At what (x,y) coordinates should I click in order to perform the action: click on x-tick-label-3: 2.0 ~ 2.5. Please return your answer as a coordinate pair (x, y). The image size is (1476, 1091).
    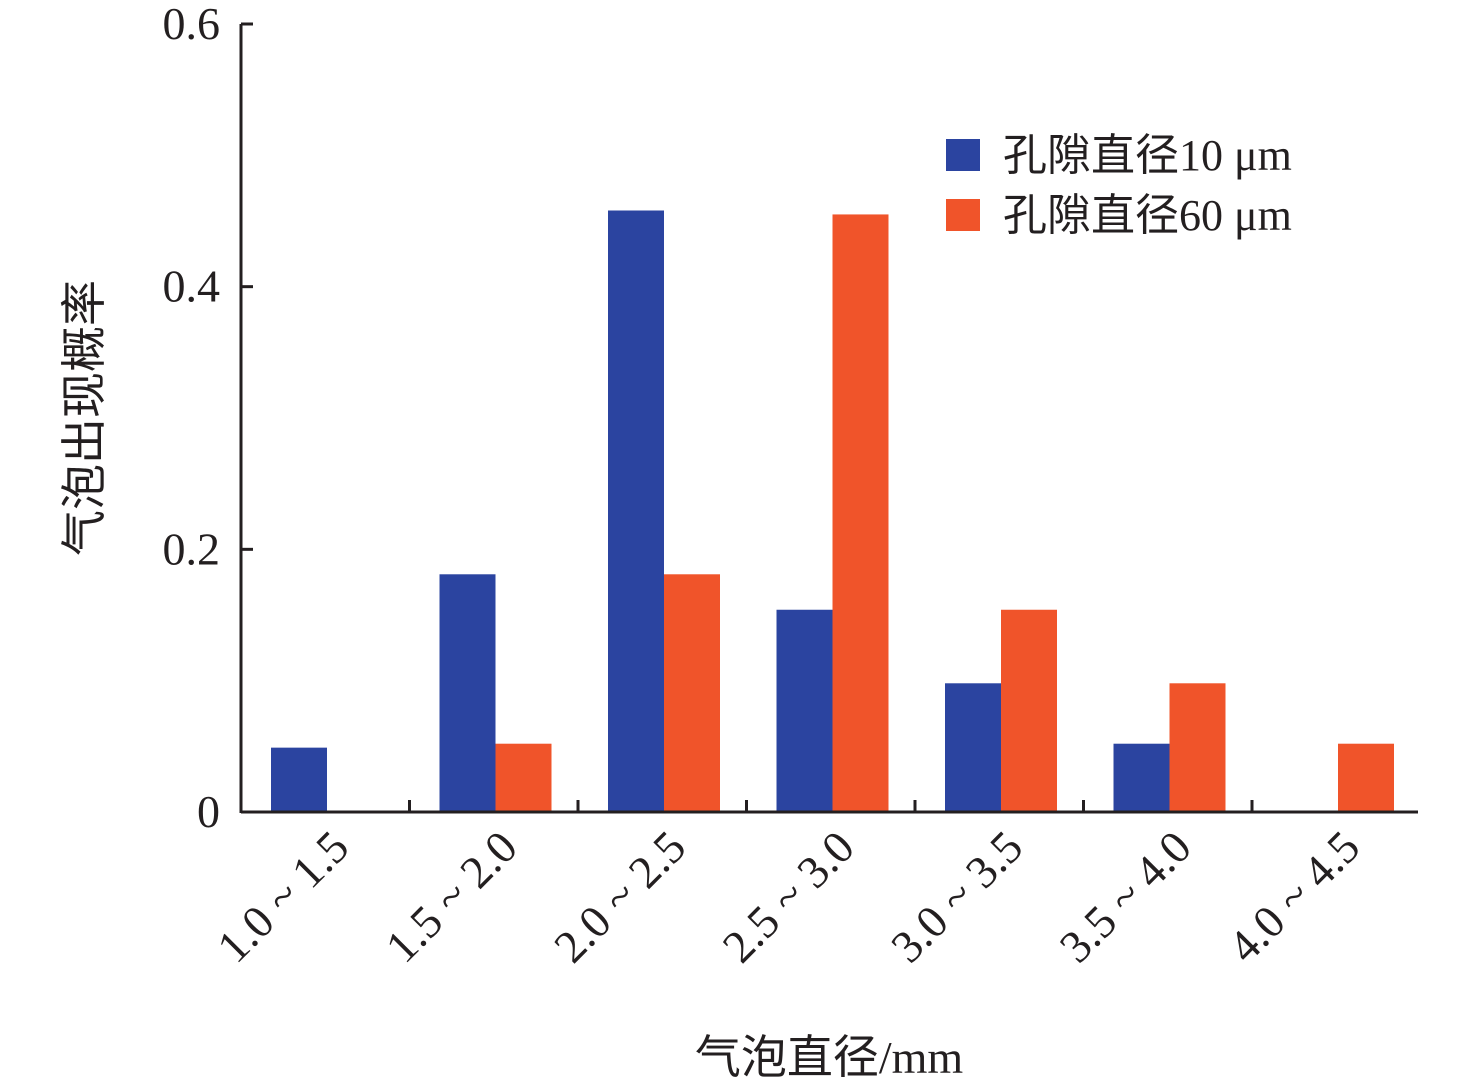
    Looking at the image, I should click on (619, 896).